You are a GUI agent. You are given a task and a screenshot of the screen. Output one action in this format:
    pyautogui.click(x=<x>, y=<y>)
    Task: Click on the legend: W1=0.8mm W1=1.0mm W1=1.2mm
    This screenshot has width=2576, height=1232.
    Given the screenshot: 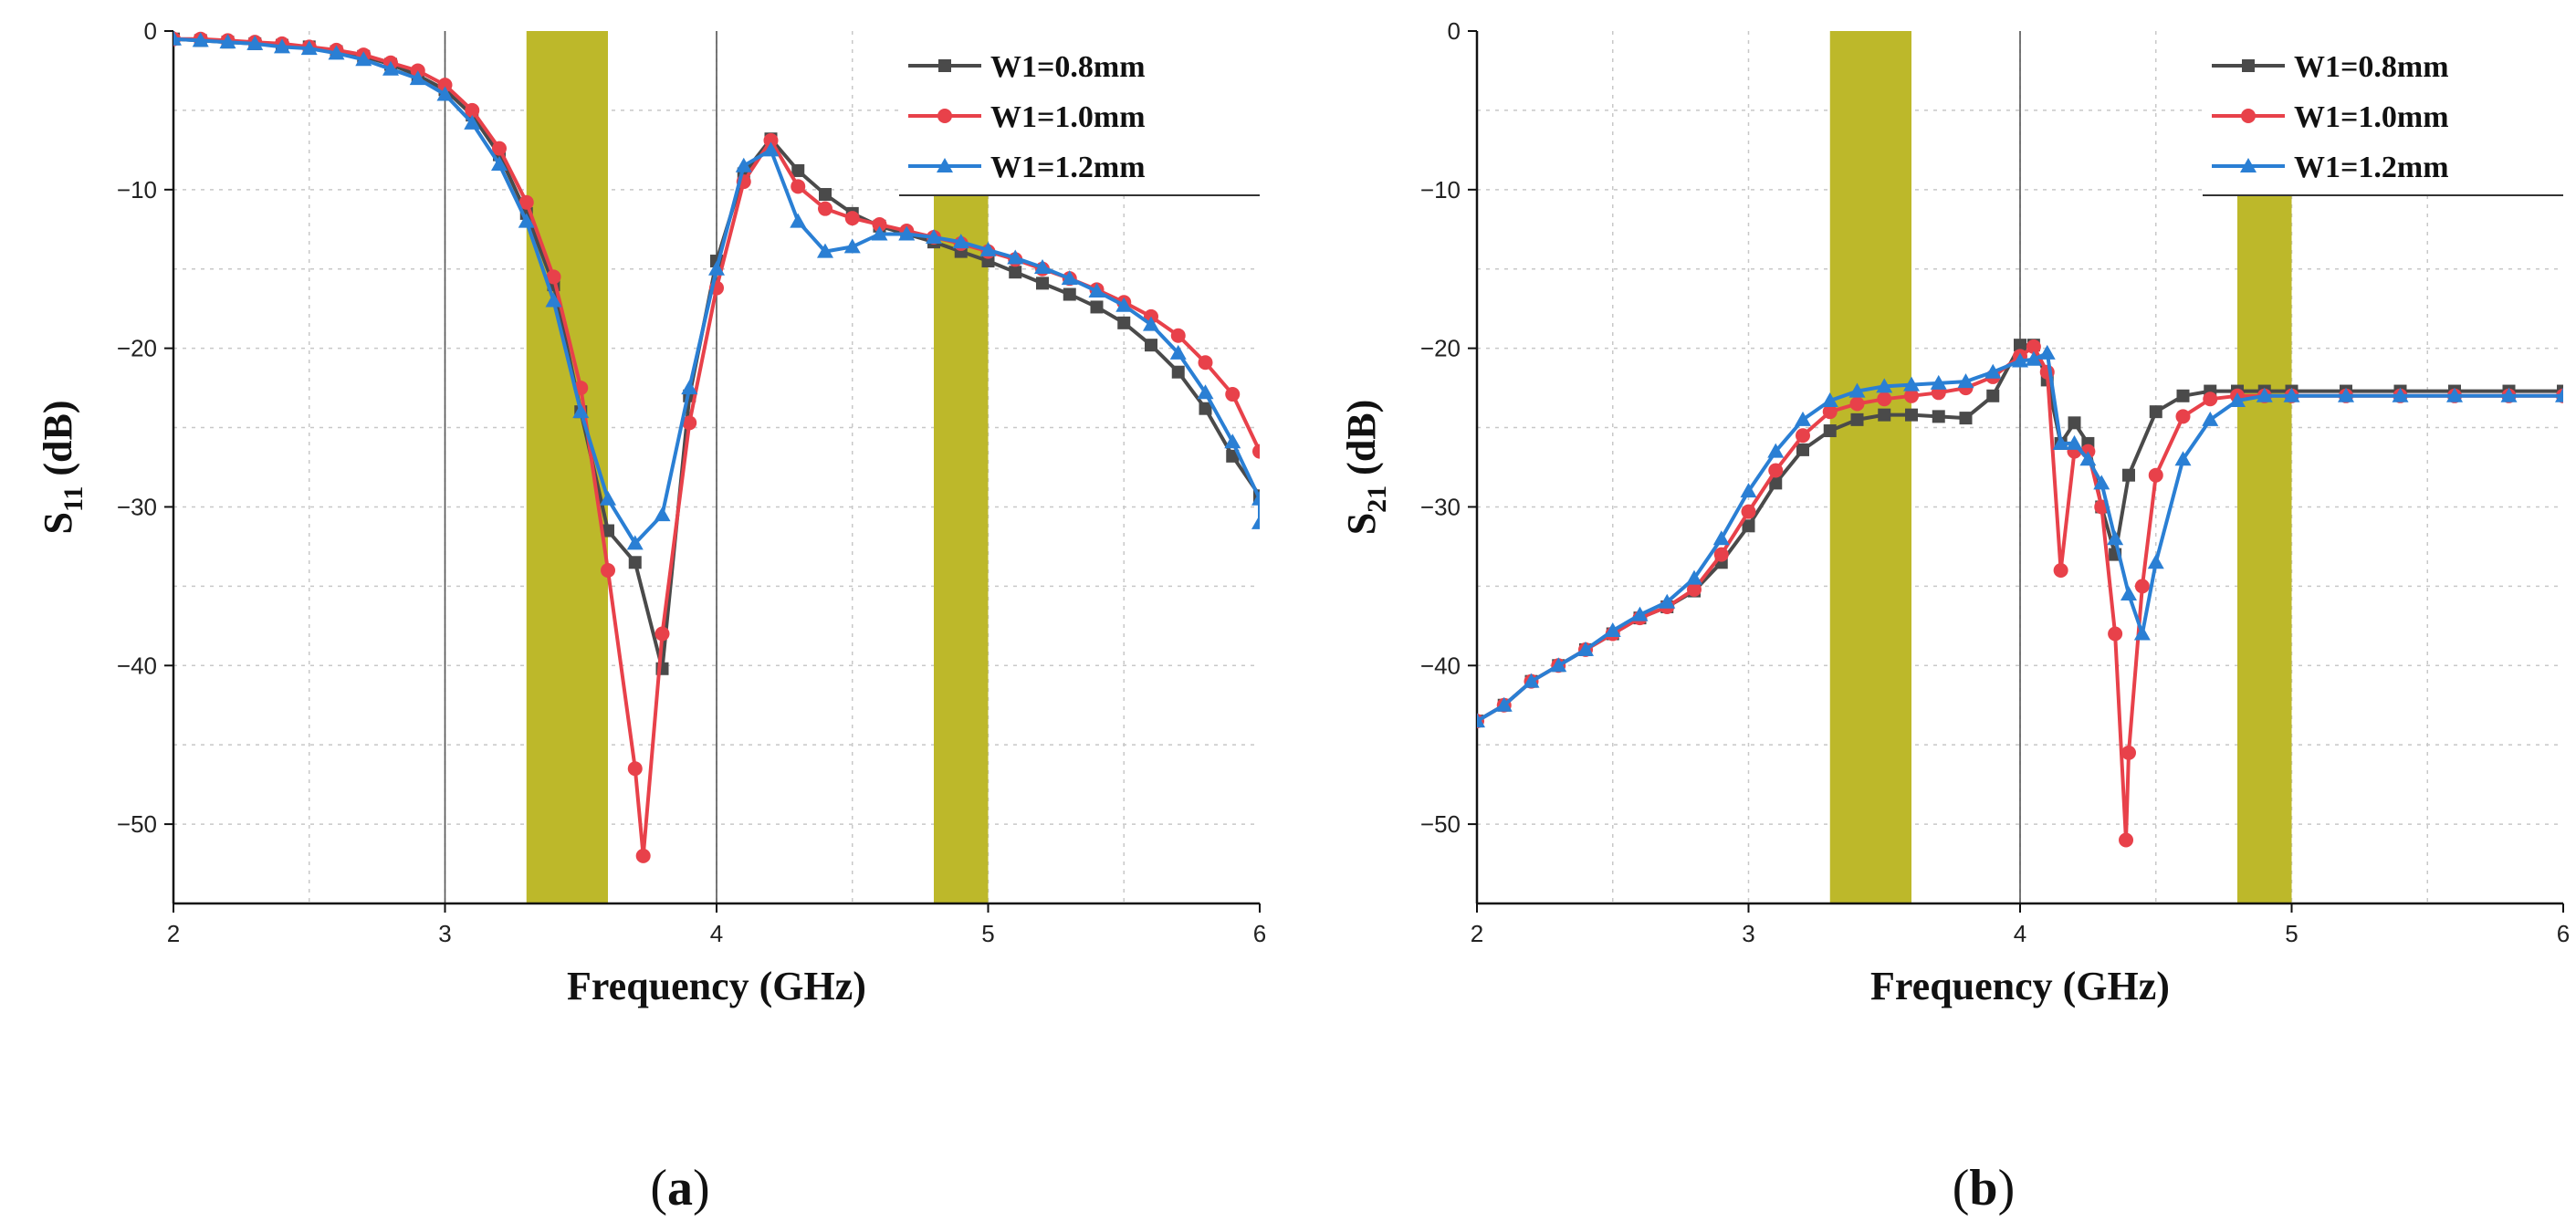 What is the action you would take?
    pyautogui.click(x=1080, y=113)
    